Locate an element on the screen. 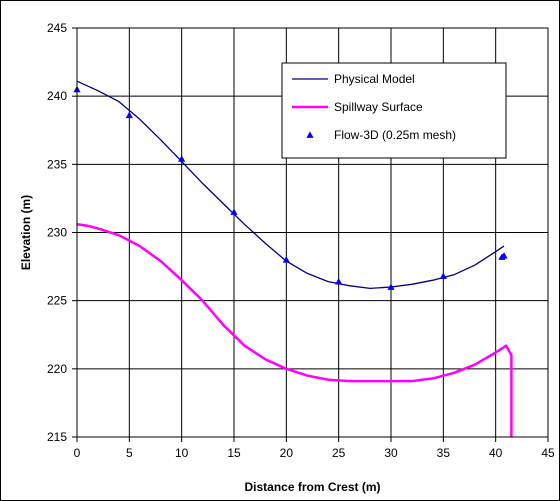  y-tick-label: 225 is located at coordinates (57, 301).